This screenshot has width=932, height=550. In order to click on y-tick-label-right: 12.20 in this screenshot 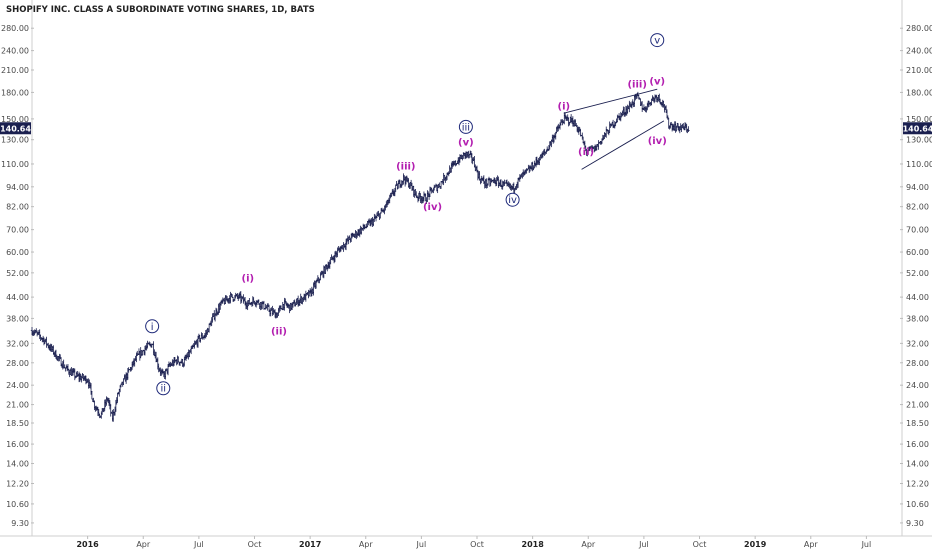, I will do `click(917, 483)`.